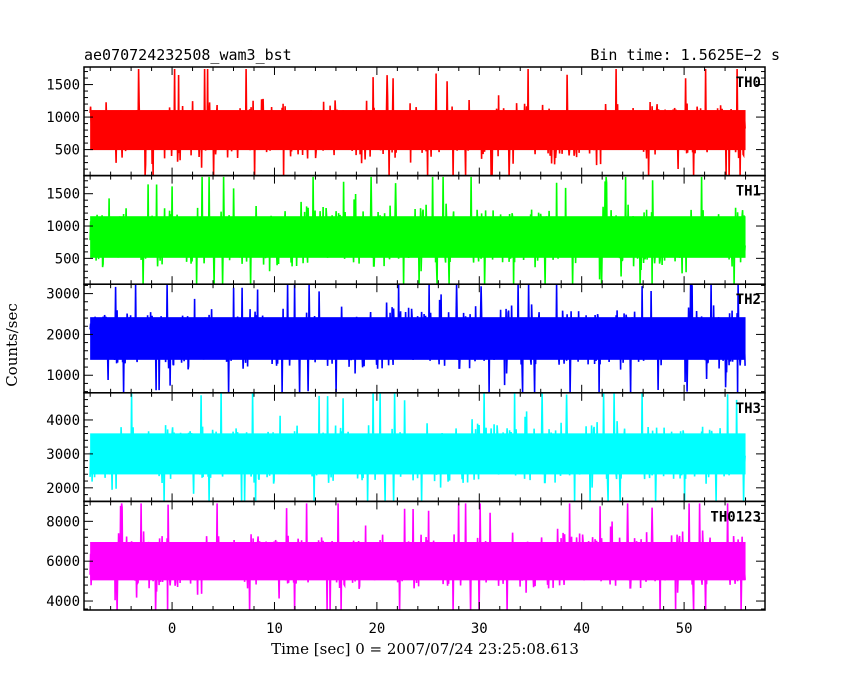 This screenshot has width=850, height=680. I want to click on series-core-th1, so click(418, 237).